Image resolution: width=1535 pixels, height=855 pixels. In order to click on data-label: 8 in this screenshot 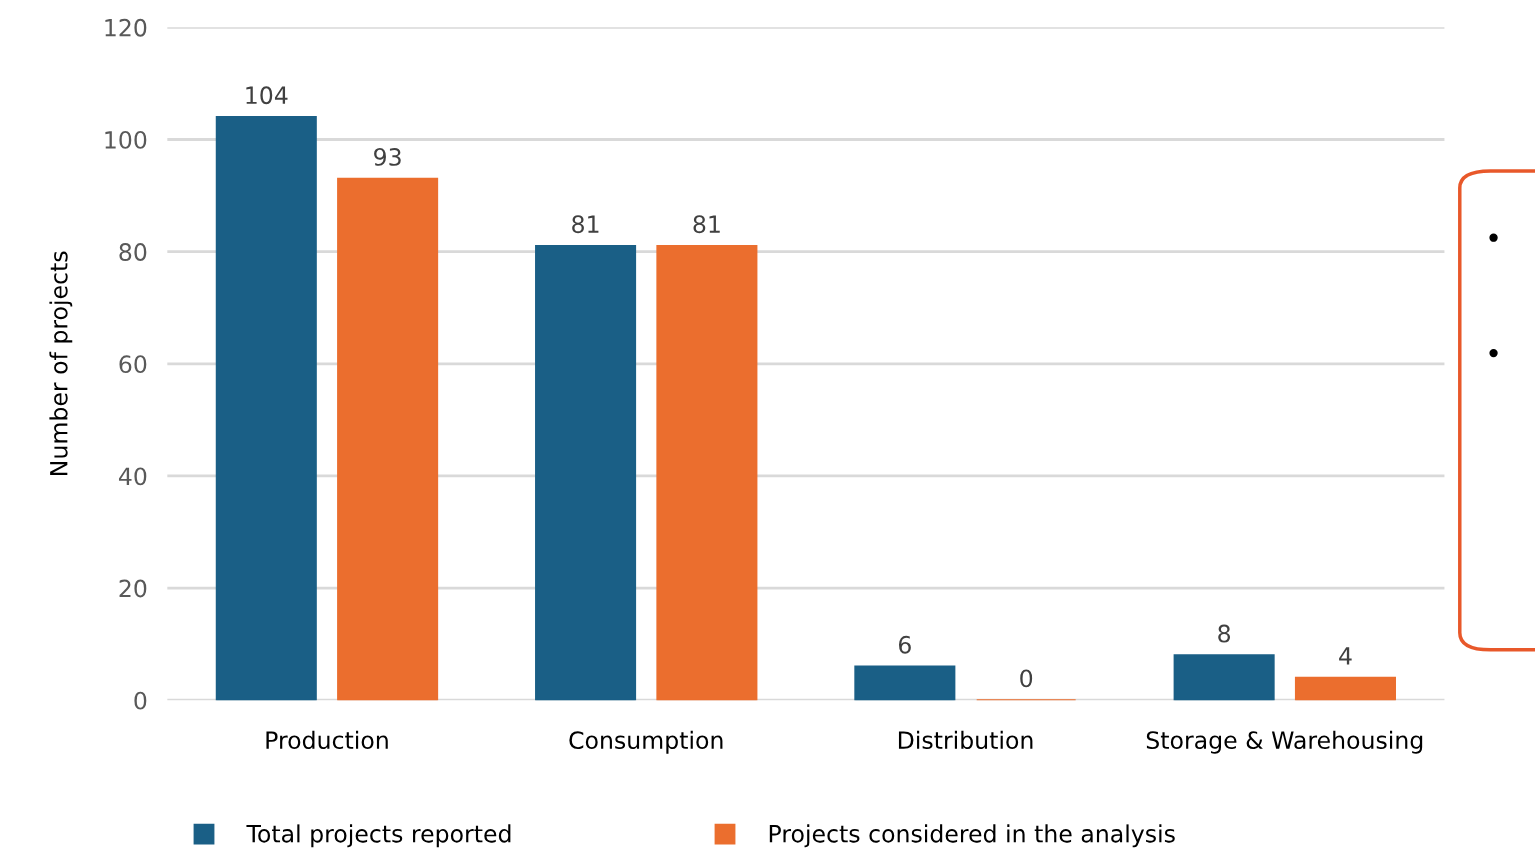, I will do `click(1224, 633)`.